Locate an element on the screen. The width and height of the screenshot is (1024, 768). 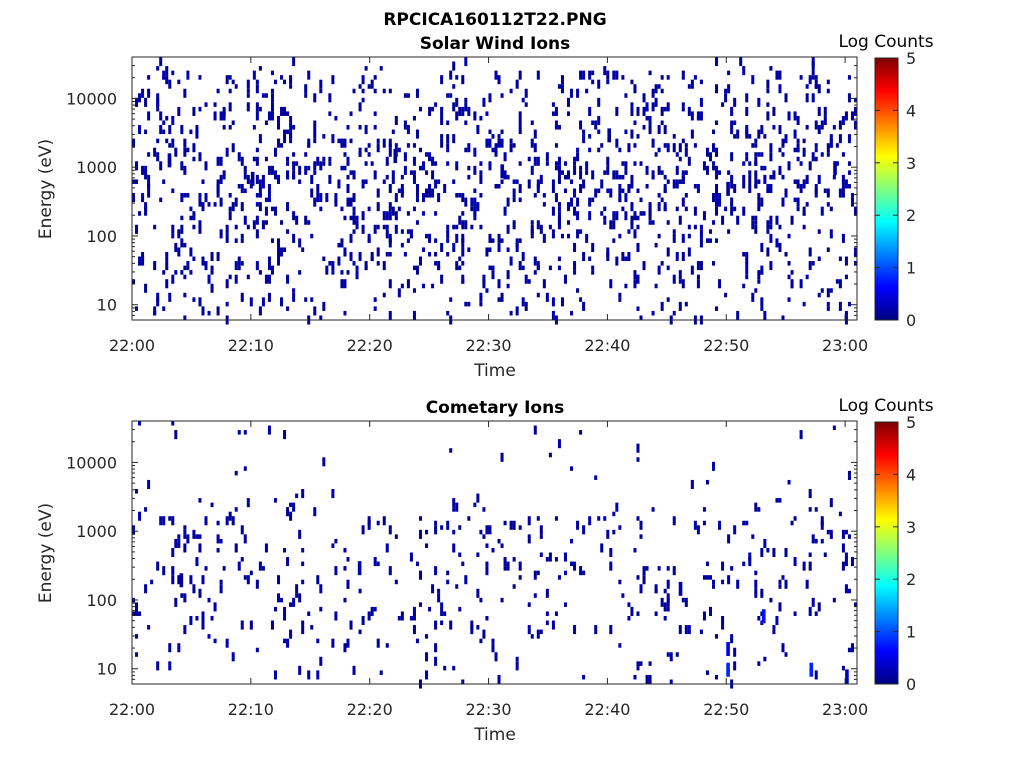
y-tick-label: 10 is located at coordinates (107, 305).